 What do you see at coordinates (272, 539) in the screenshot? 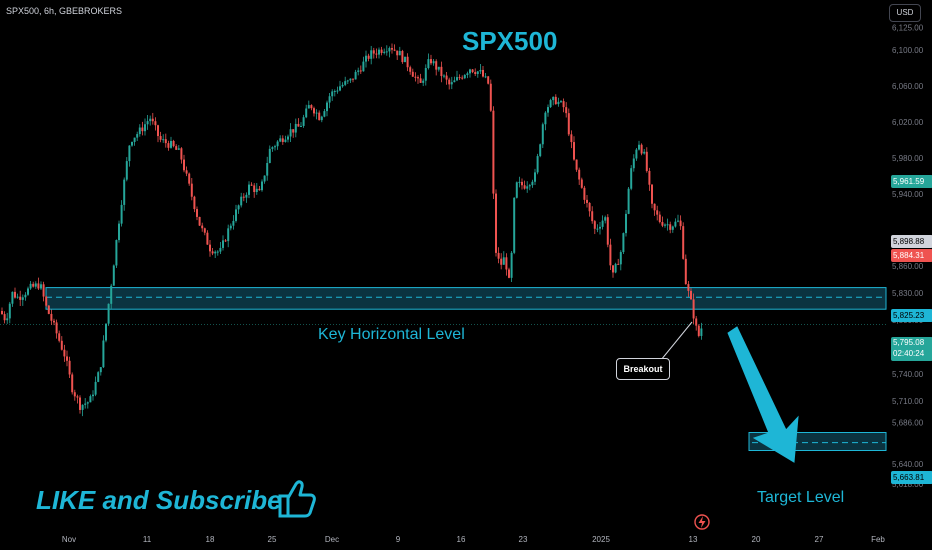
I see `x-tick-label: 25` at bounding box center [272, 539].